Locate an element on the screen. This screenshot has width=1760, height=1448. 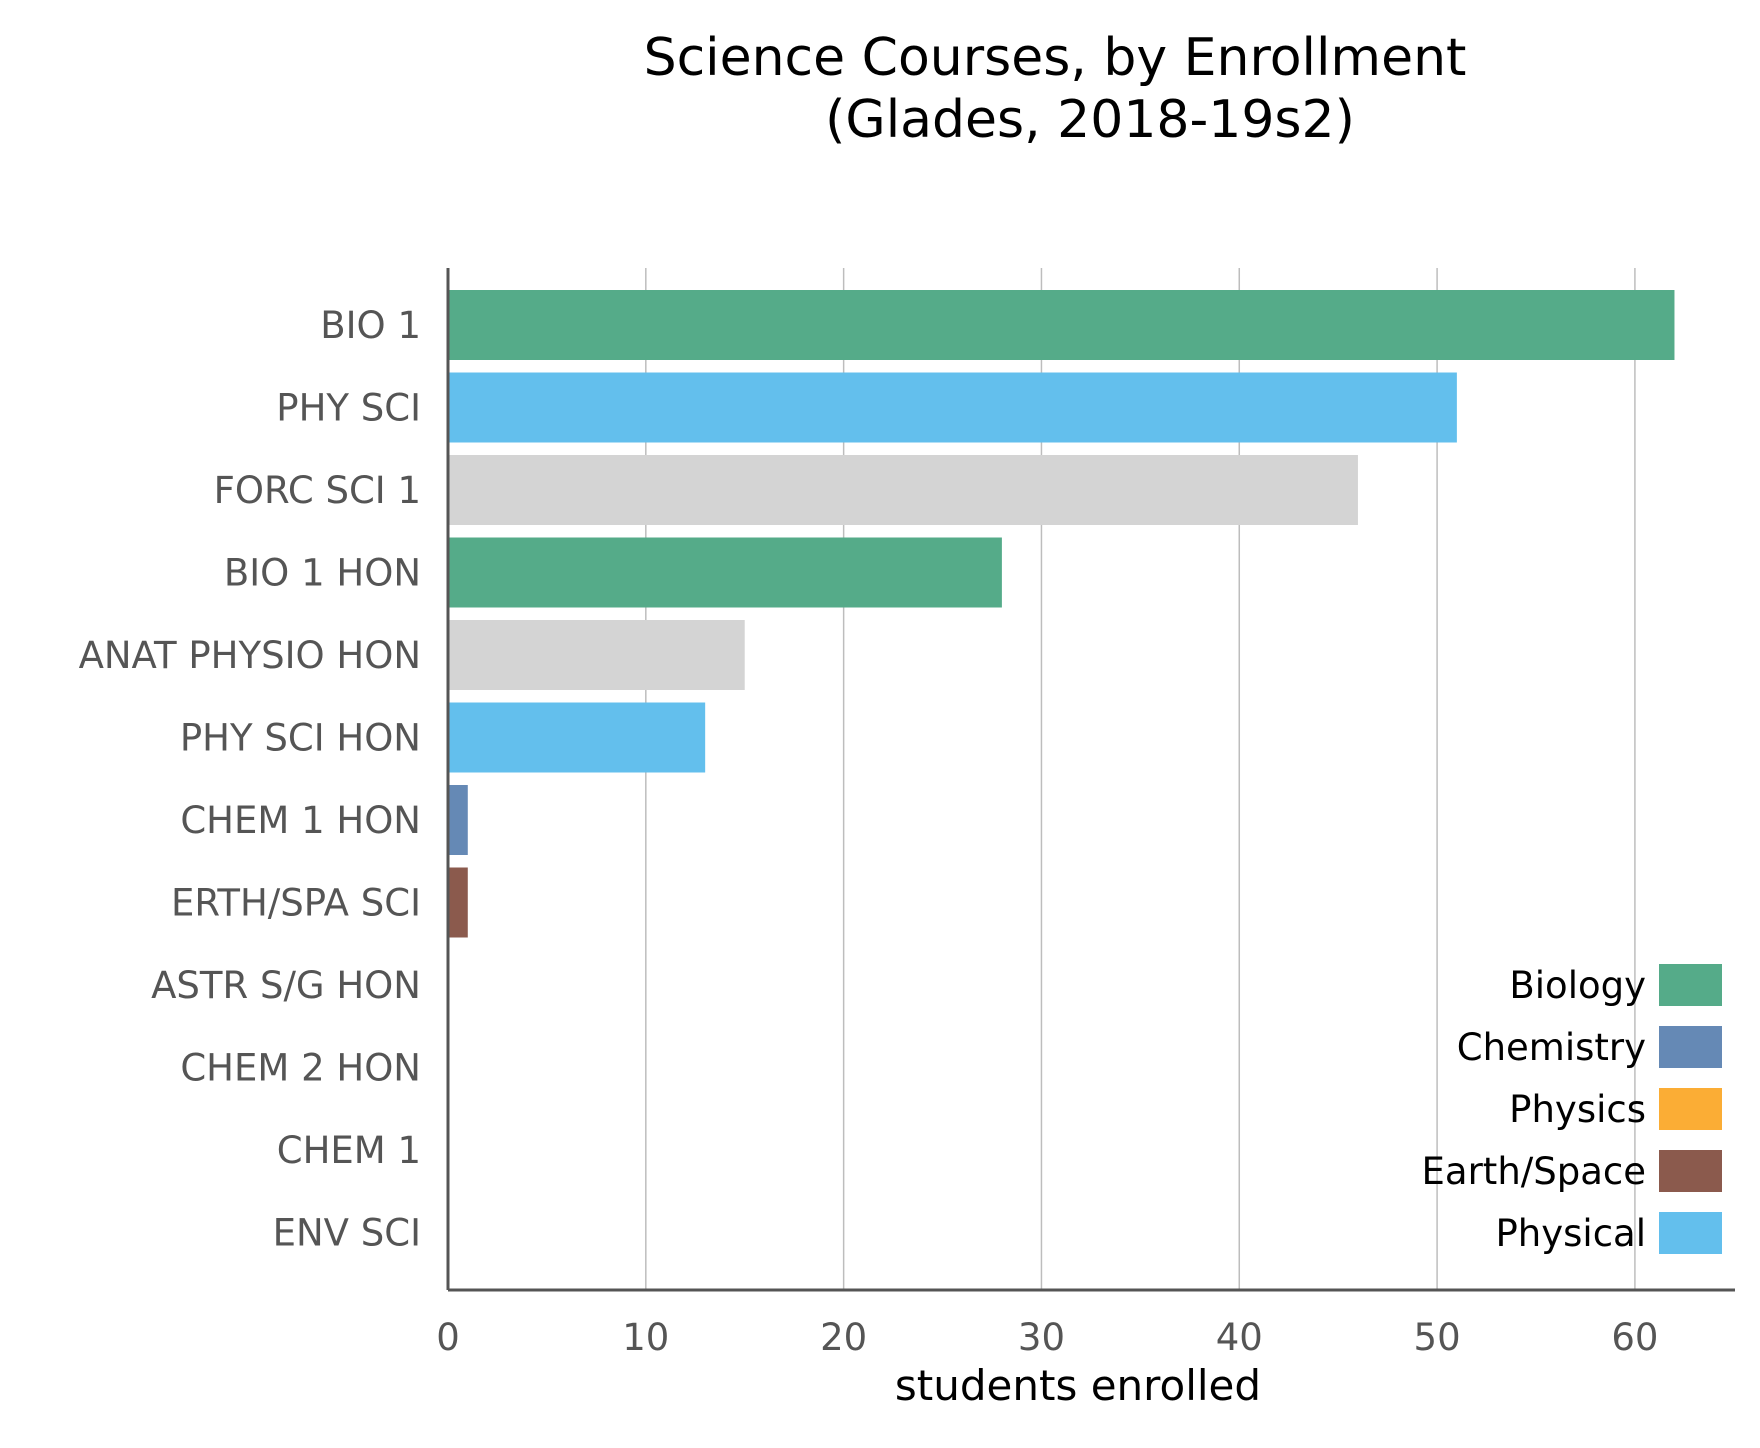
bar-phy-sci-hon is located at coordinates (577, 737).